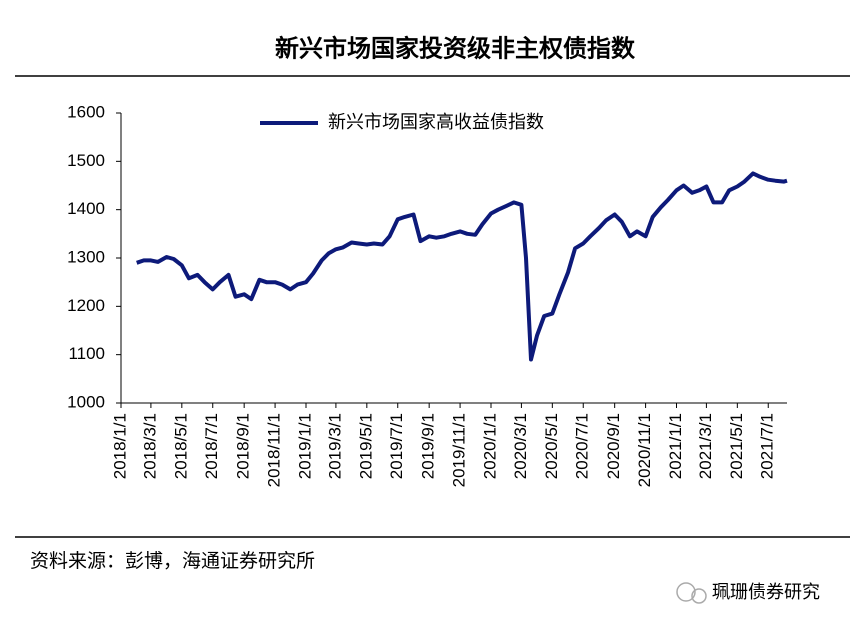  I want to click on x-tick-label: 2020/11/1, so click(644, 450).